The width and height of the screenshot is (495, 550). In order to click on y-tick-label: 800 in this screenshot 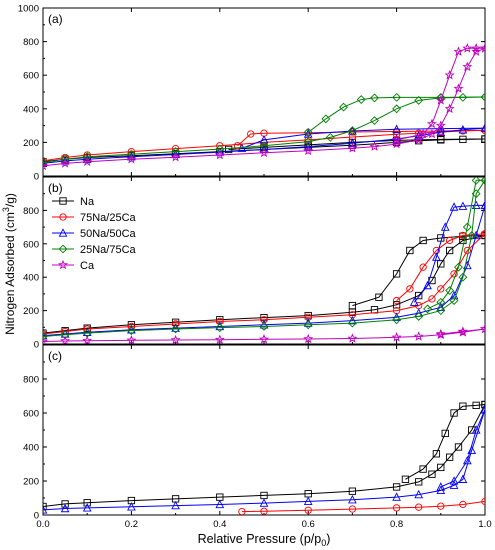, I will do `click(31, 42)`.